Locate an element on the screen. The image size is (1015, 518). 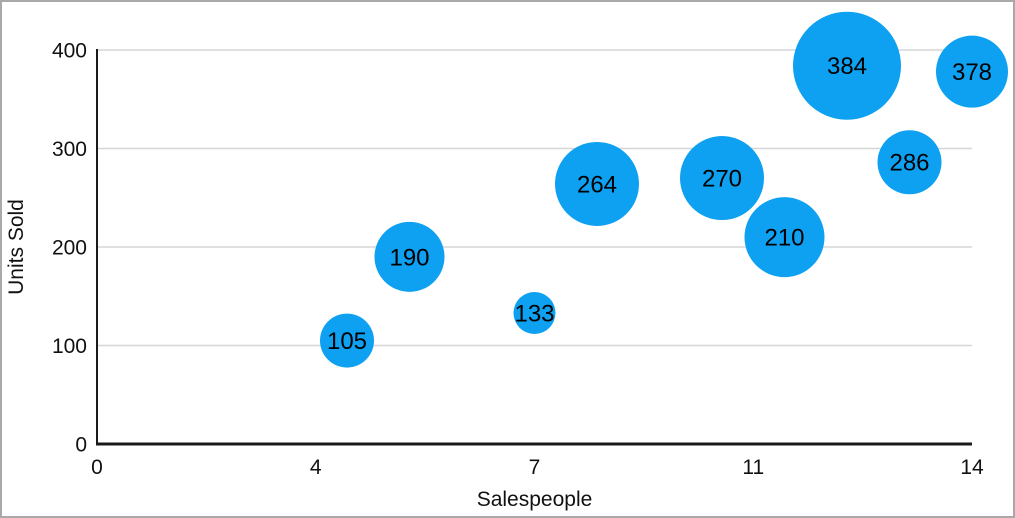
y-tick-label-100: 100 is located at coordinates (69, 346).